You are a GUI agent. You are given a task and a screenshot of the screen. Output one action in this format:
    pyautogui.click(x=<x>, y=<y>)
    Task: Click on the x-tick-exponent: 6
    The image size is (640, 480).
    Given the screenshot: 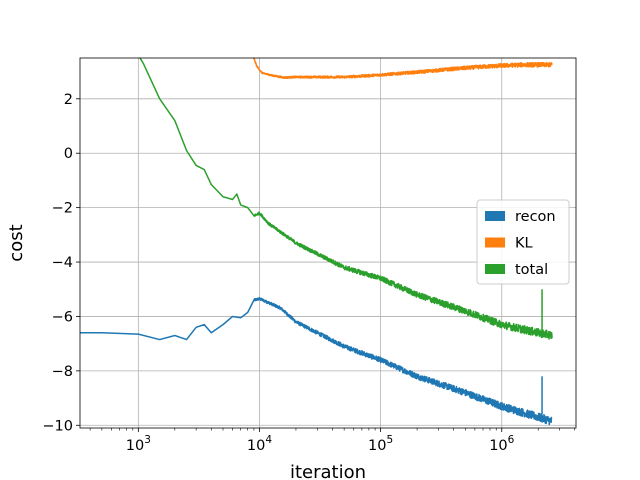 What is the action you would take?
    pyautogui.click(x=511, y=440)
    